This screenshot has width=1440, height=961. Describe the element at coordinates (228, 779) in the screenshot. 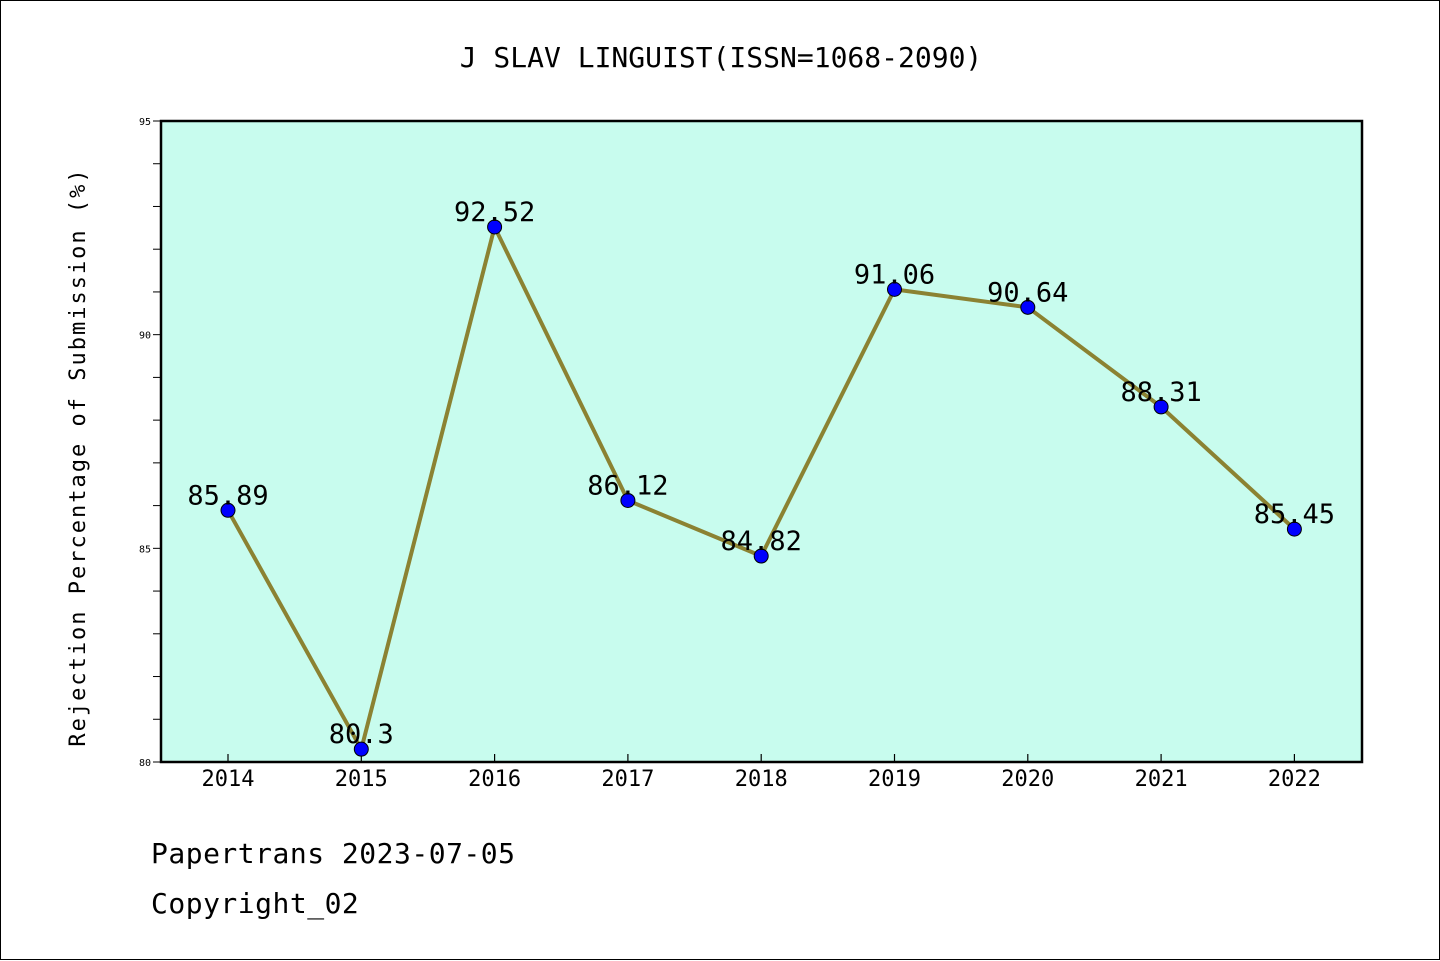

I see `x-tick-label: 2014` at that location.